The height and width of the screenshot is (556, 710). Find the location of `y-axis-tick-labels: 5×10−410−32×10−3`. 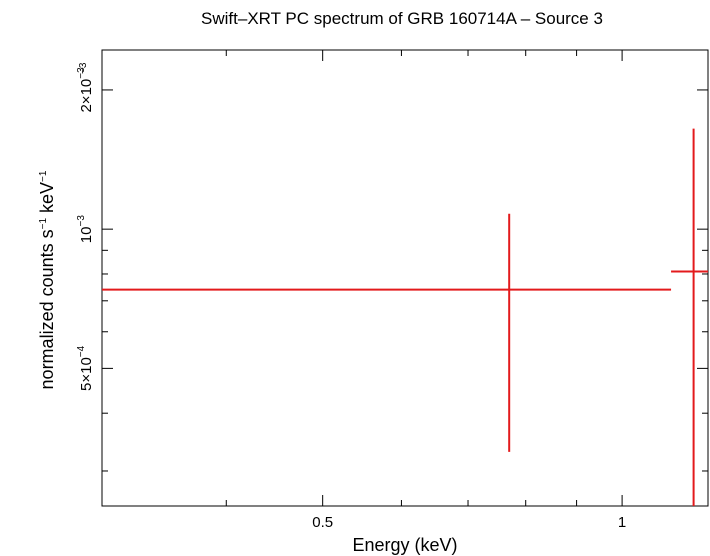

y-axis-tick-labels: 5×10−410−32×10−3 is located at coordinates (85, 229).